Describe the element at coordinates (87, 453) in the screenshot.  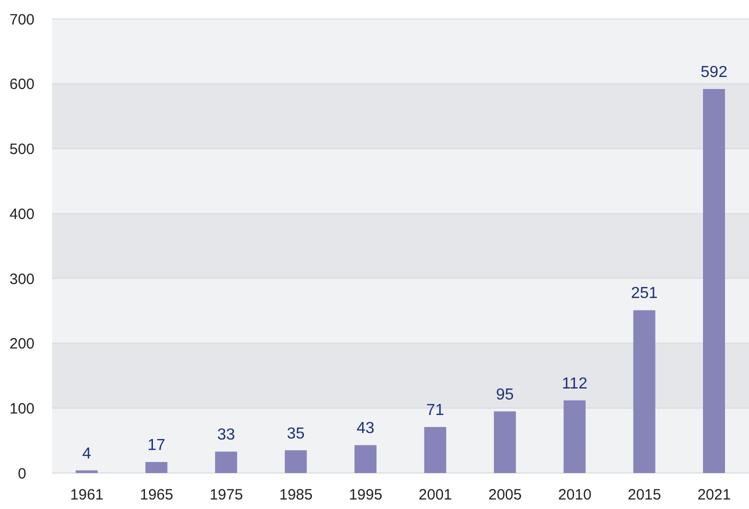
I see `data-label: 4` at that location.